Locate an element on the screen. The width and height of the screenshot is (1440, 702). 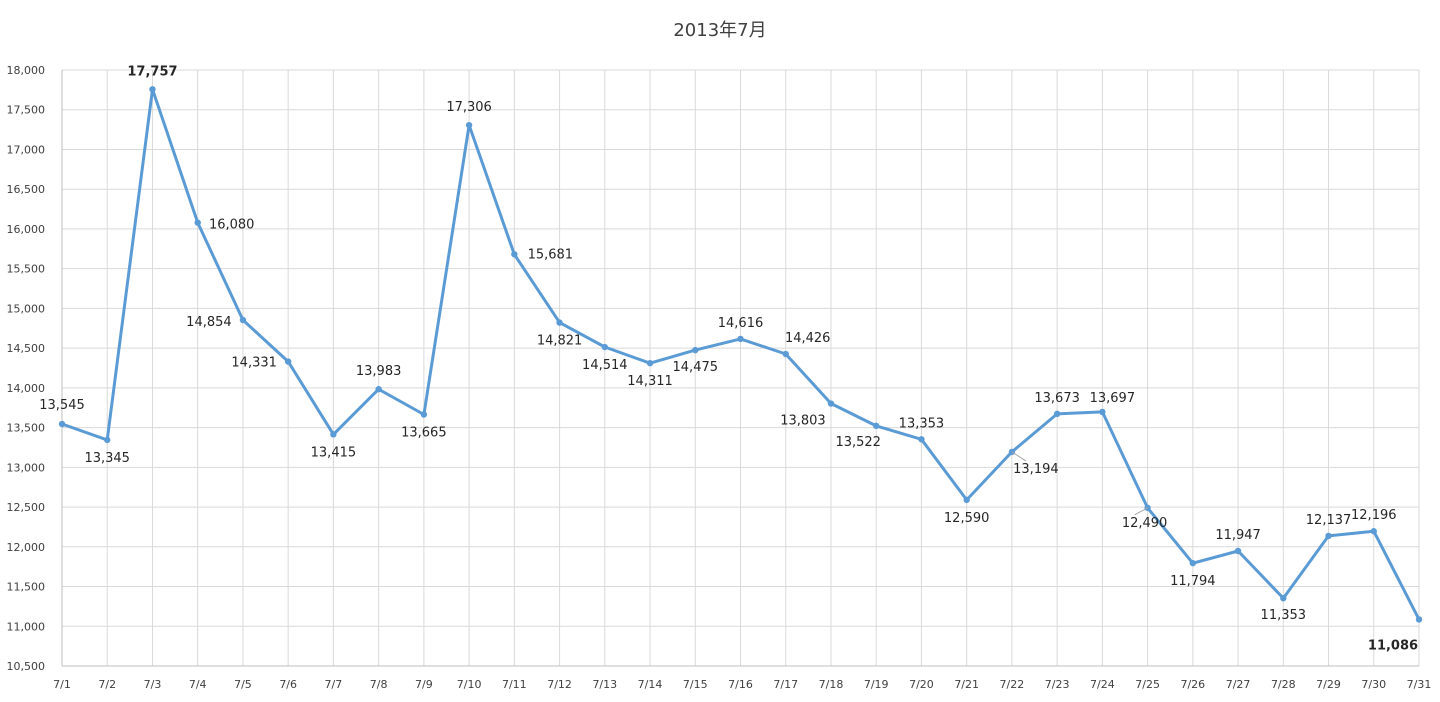
x-tick-label: 7/21 is located at coordinates (966, 684).